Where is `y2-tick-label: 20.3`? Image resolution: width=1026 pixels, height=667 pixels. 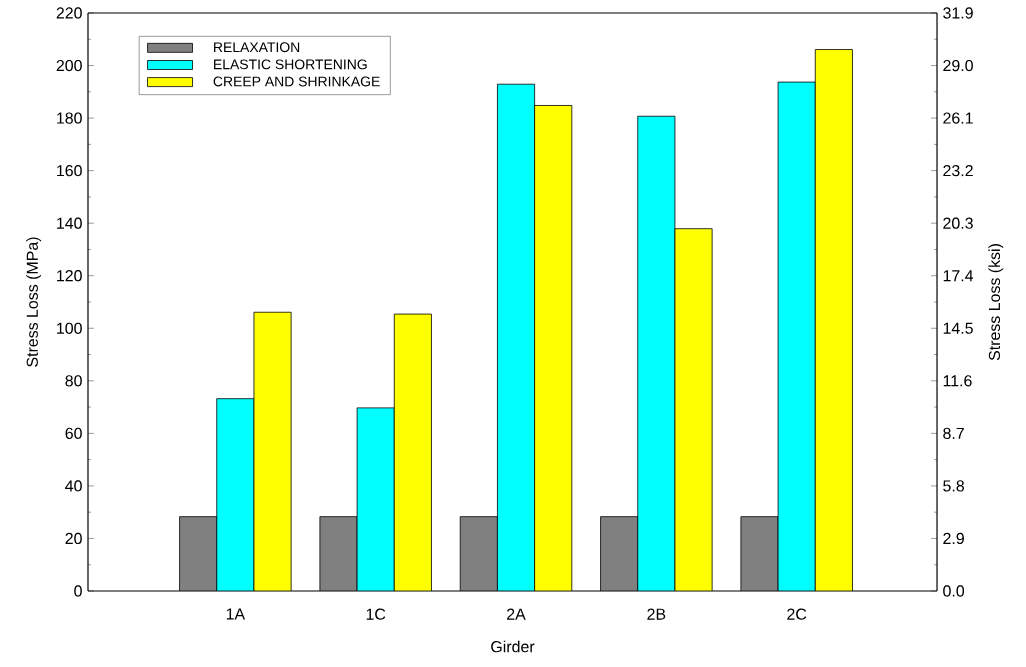 y2-tick-label: 20.3 is located at coordinates (958, 223).